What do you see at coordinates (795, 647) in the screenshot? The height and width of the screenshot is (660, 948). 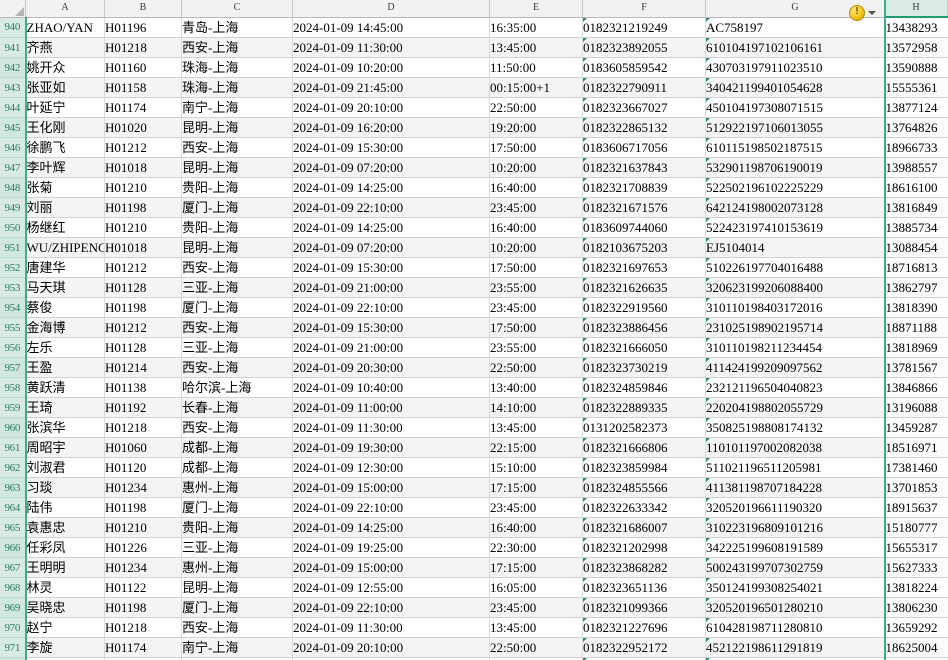 I see `cell-id-number: 452122198611291819` at bounding box center [795, 647].